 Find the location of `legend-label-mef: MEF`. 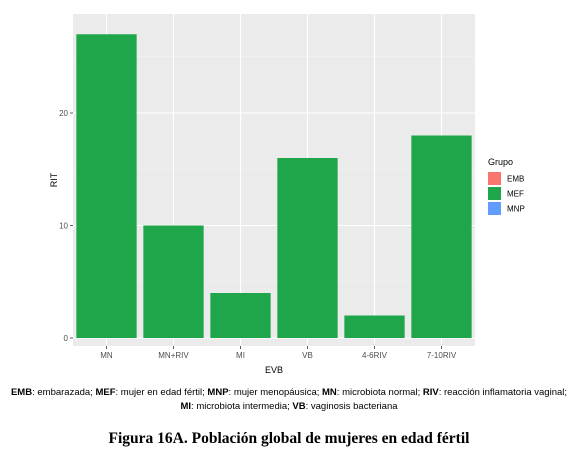

legend-label-mef: MEF is located at coordinates (515, 194).